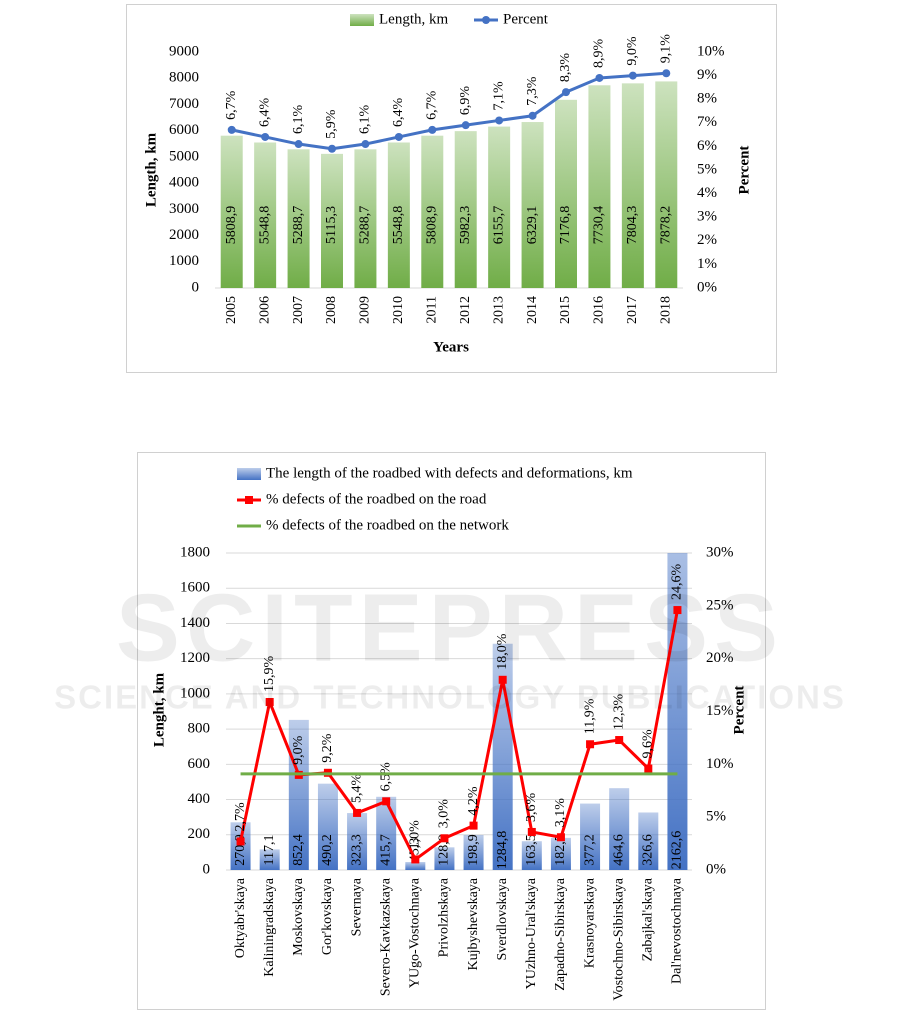 The width and height of the screenshot is (901, 1012). I want to click on line-value-label: 6,1%, so click(298, 120).